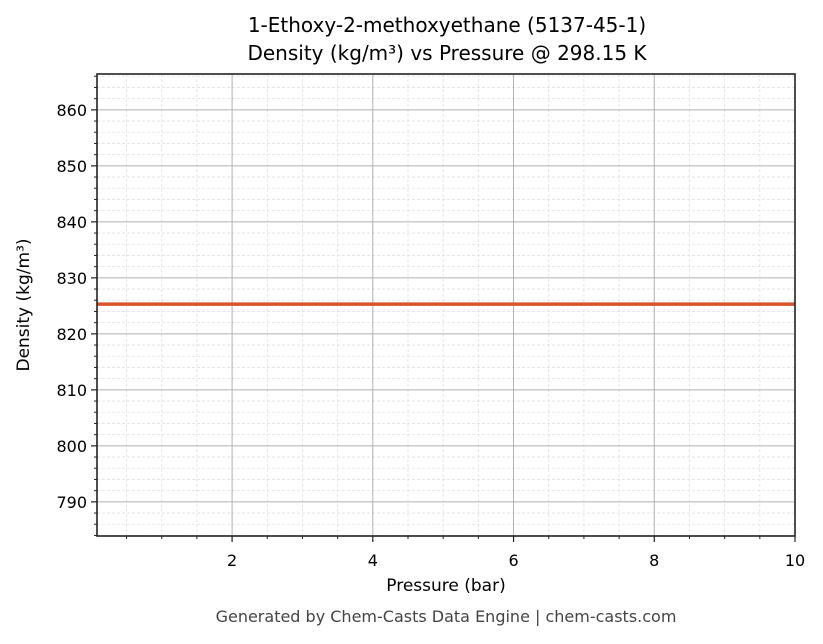 This screenshot has width=823, height=644. I want to click on x-tick-label: 4, so click(373, 560).